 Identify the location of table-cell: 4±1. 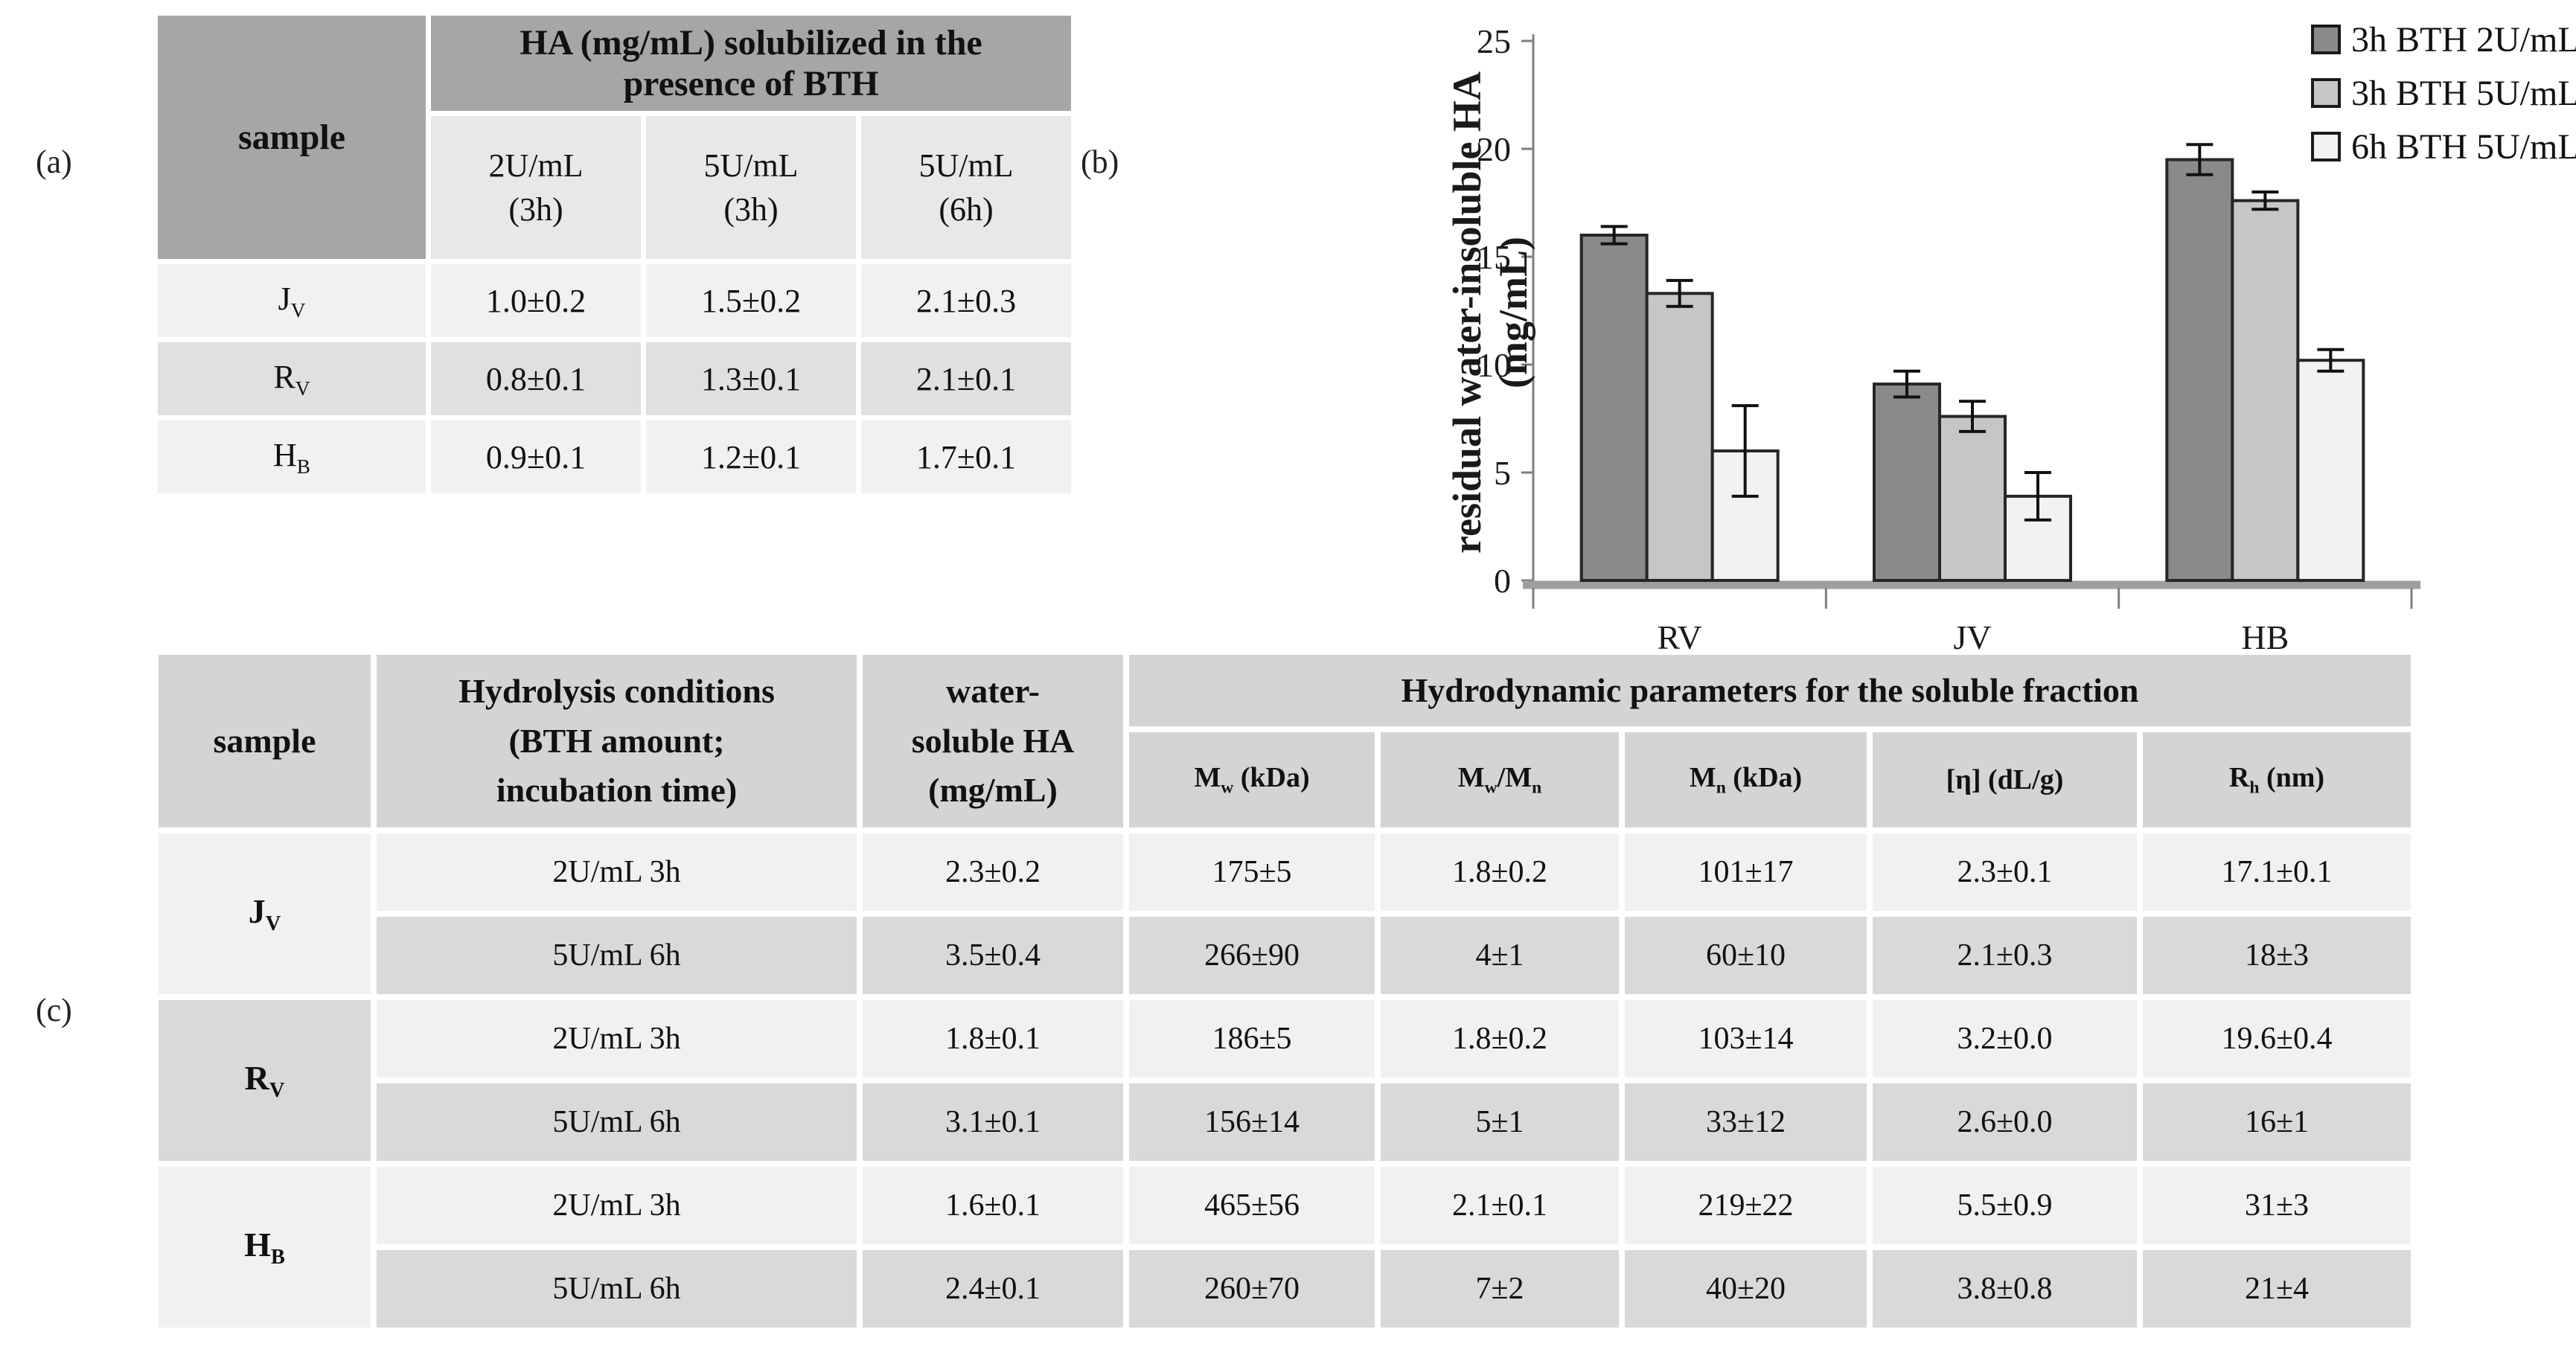
(1500, 955).